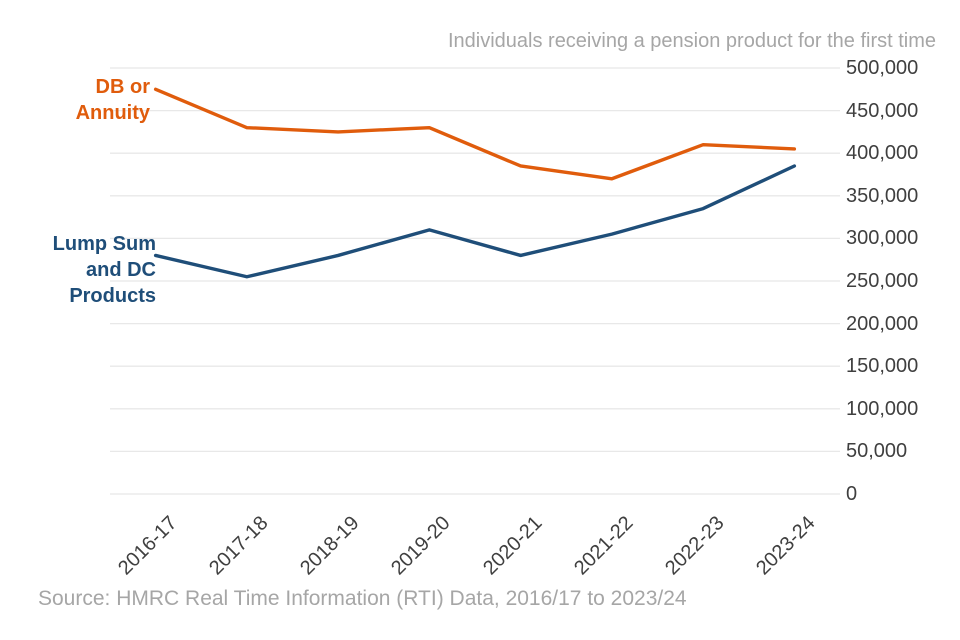  I want to click on series-label-lump-sum-dc: Lump Sum and DC Products, so click(104, 270).